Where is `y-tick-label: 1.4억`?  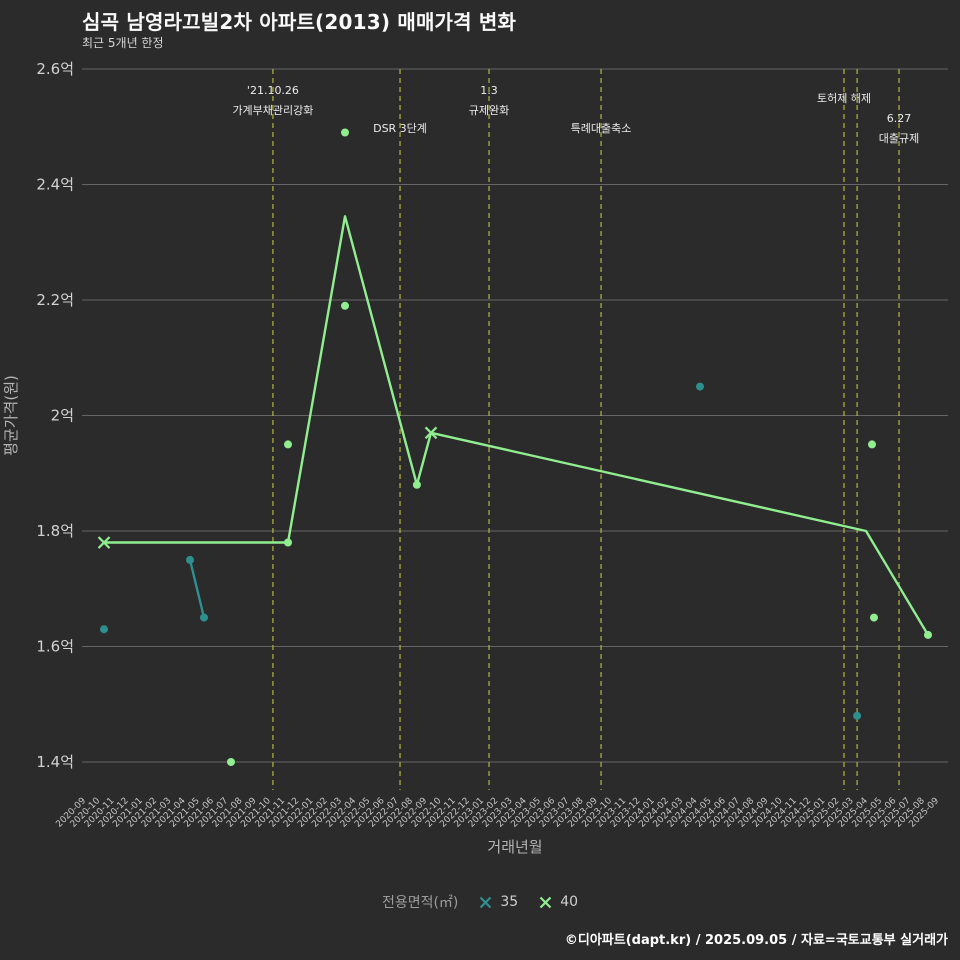
y-tick-label: 1.4억 is located at coordinates (55, 762).